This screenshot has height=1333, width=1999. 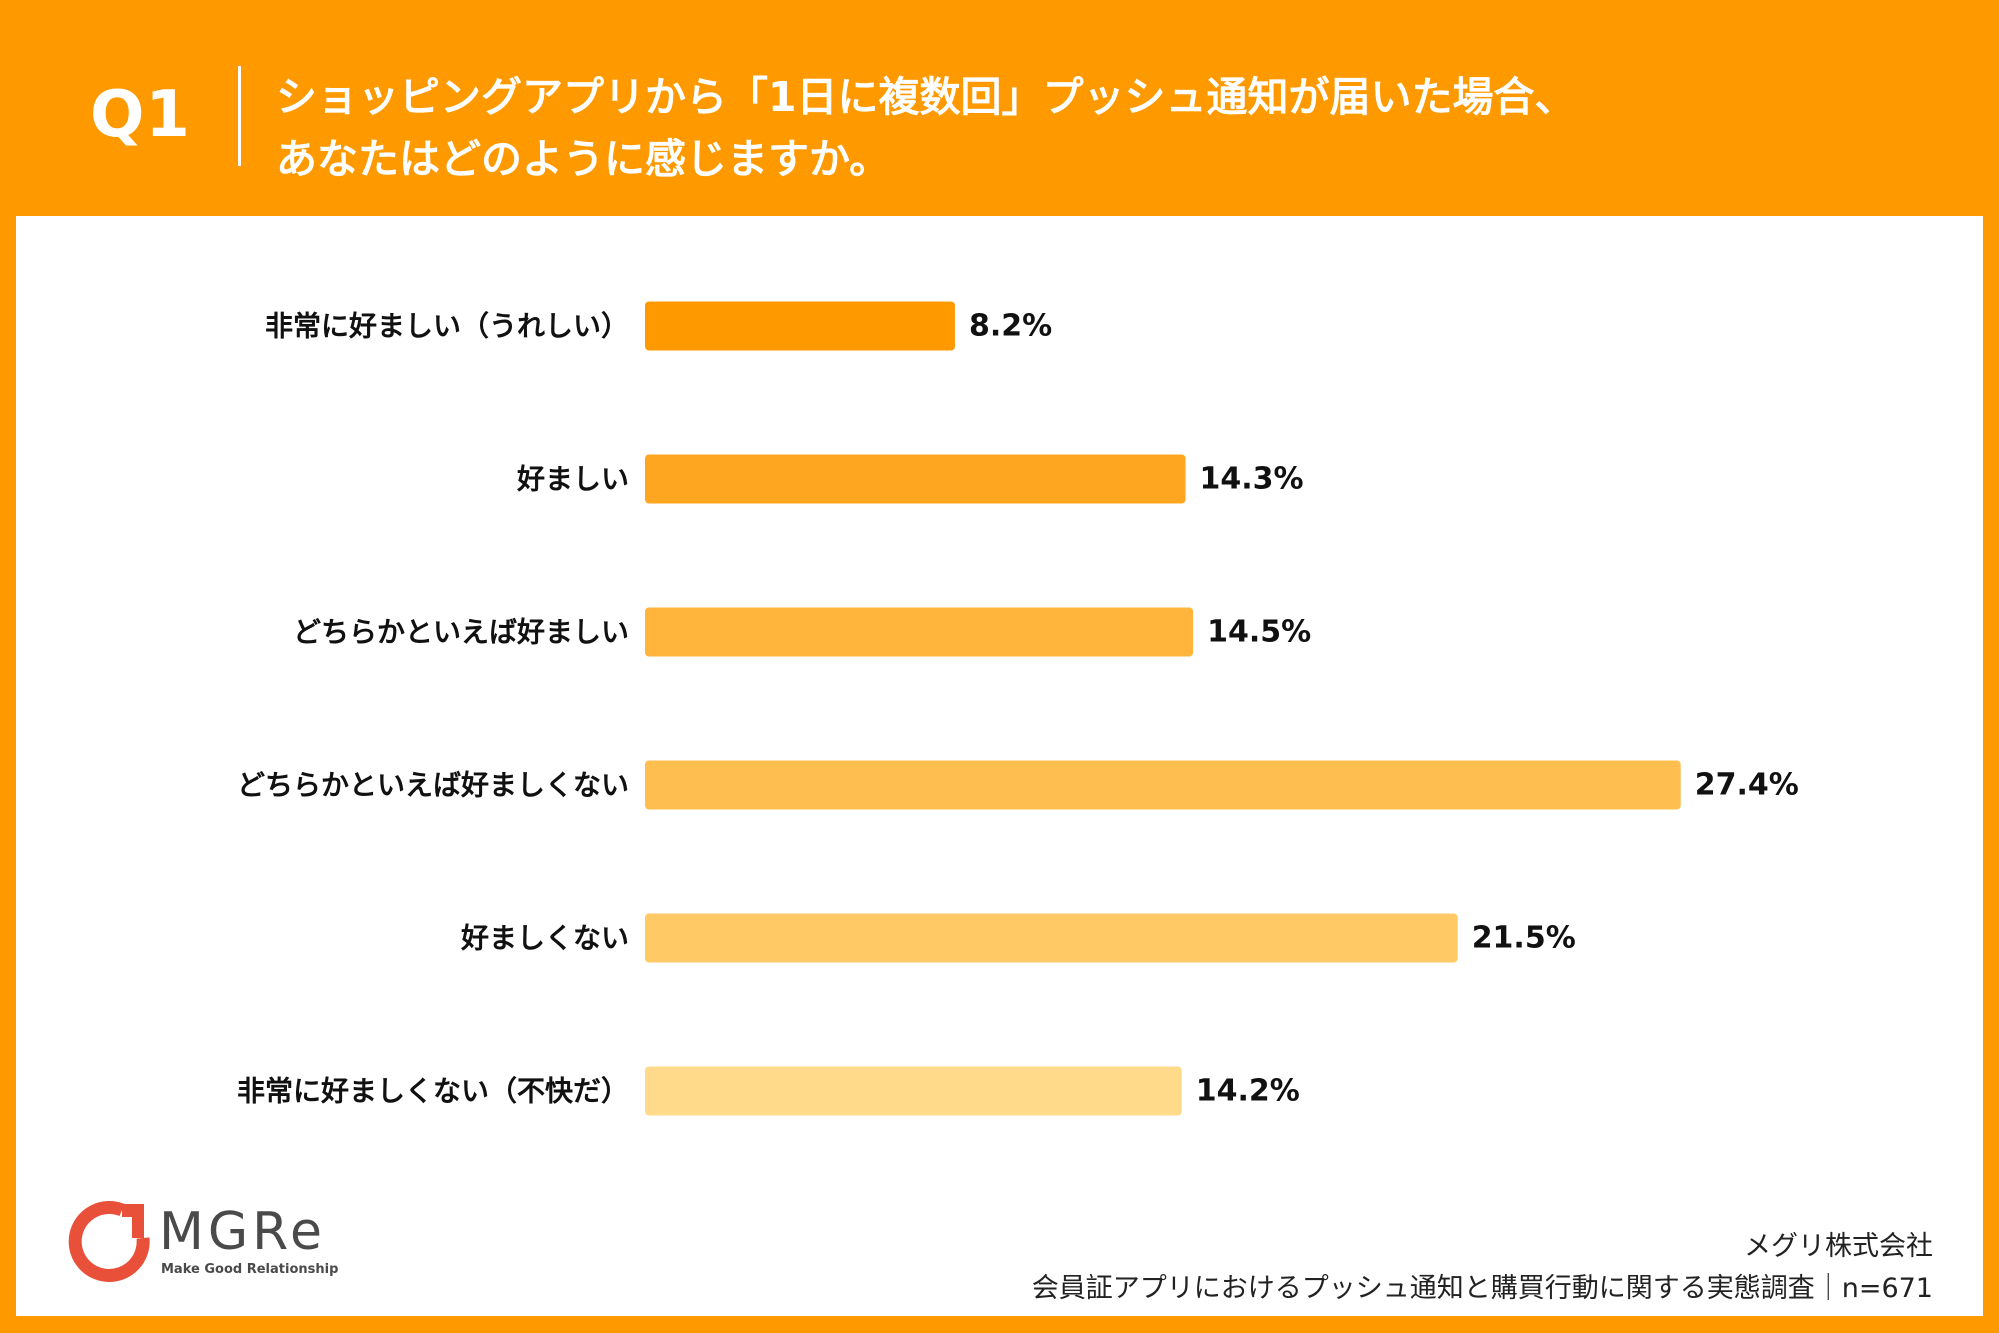 What do you see at coordinates (1747, 785) in the screenshot?
I see `value-label: 27.4%` at bounding box center [1747, 785].